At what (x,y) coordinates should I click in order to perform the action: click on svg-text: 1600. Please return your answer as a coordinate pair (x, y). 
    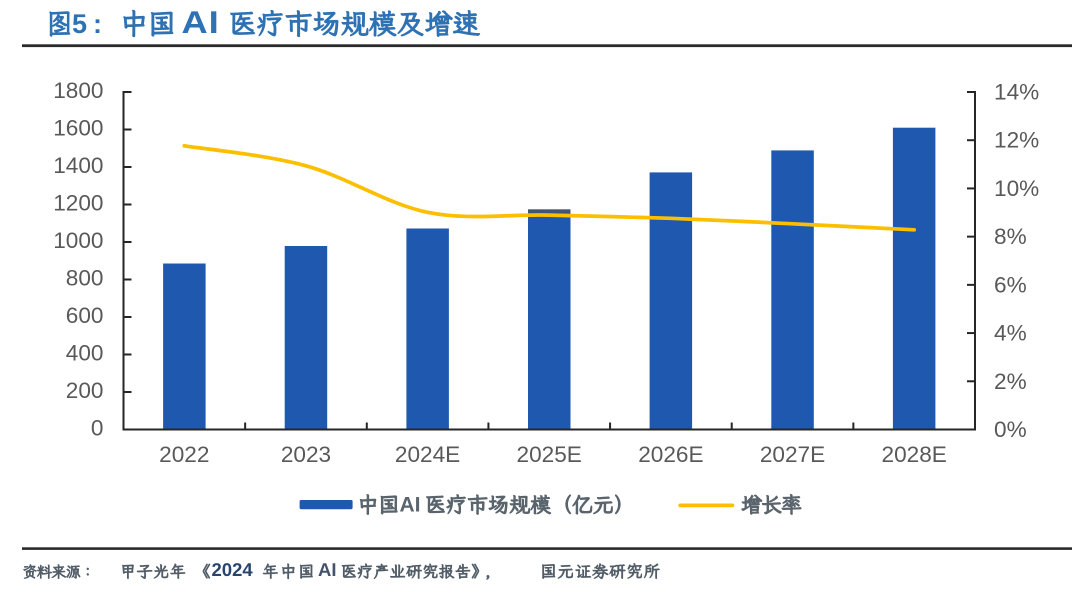
    Looking at the image, I should click on (78, 128).